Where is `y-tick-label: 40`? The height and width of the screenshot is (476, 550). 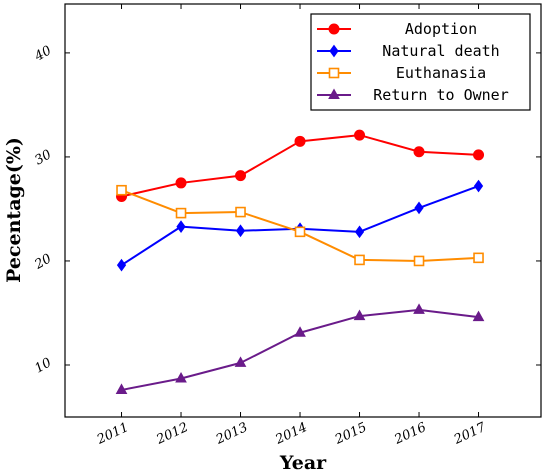 y-tick-label: 40 is located at coordinates (42, 54).